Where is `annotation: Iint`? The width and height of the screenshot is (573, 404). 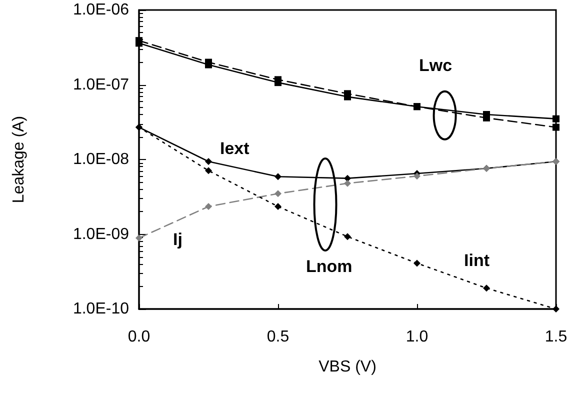
annotation: Iint is located at coordinates (477, 260).